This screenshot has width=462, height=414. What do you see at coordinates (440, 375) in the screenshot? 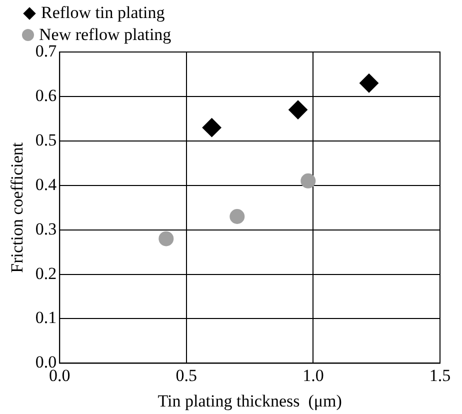
I see `x-tick-label: 1.5` at bounding box center [440, 375].